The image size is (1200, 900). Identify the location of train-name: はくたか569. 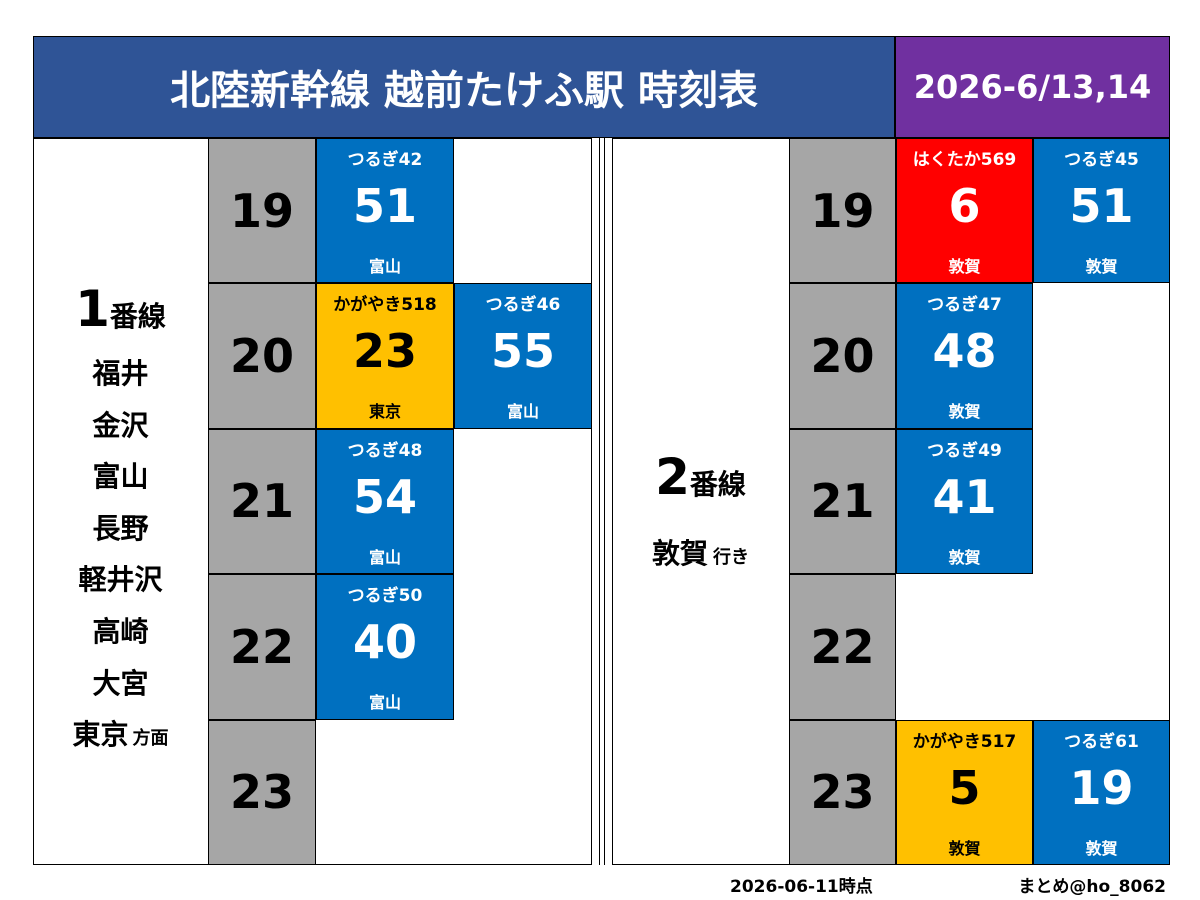
(964, 160).